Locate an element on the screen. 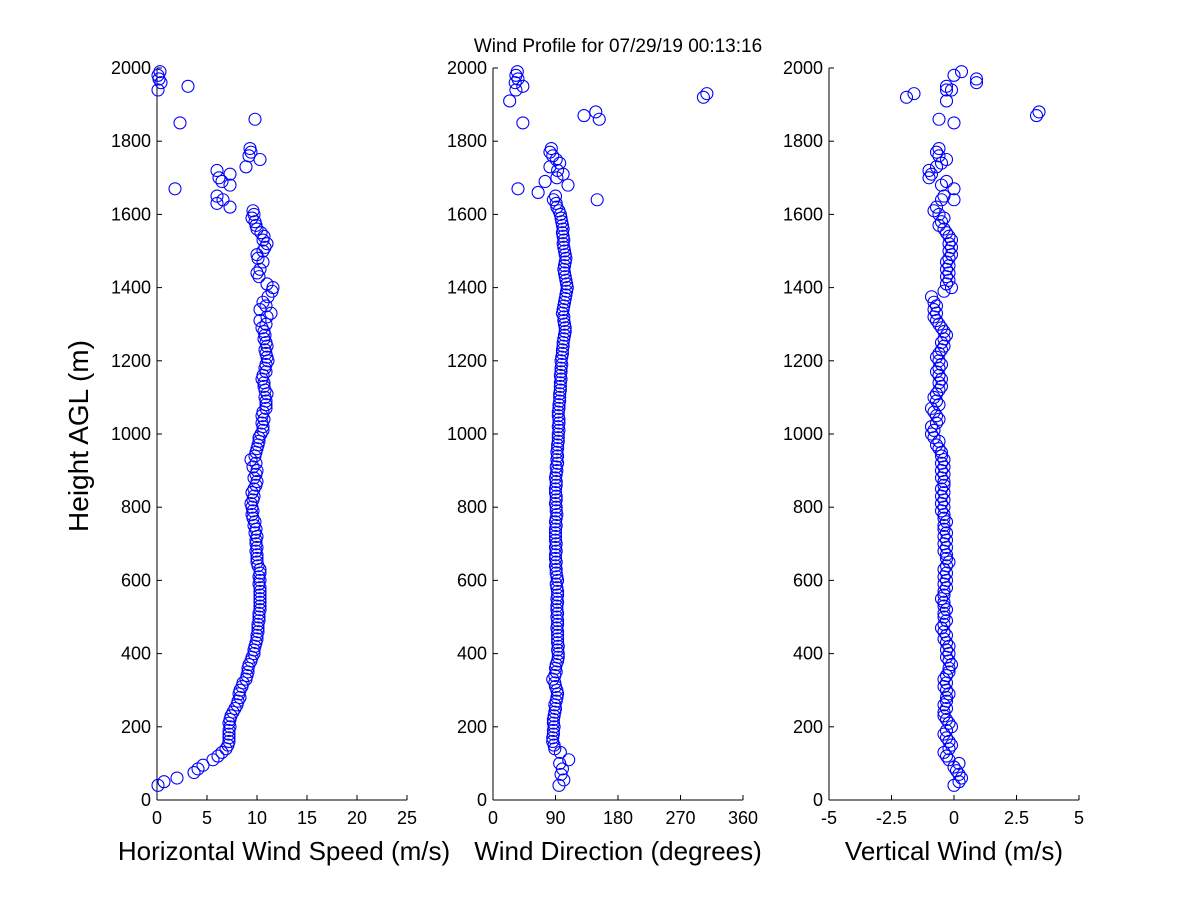 The image size is (1200, 900). data-points-direction is located at coordinates (608, 428).